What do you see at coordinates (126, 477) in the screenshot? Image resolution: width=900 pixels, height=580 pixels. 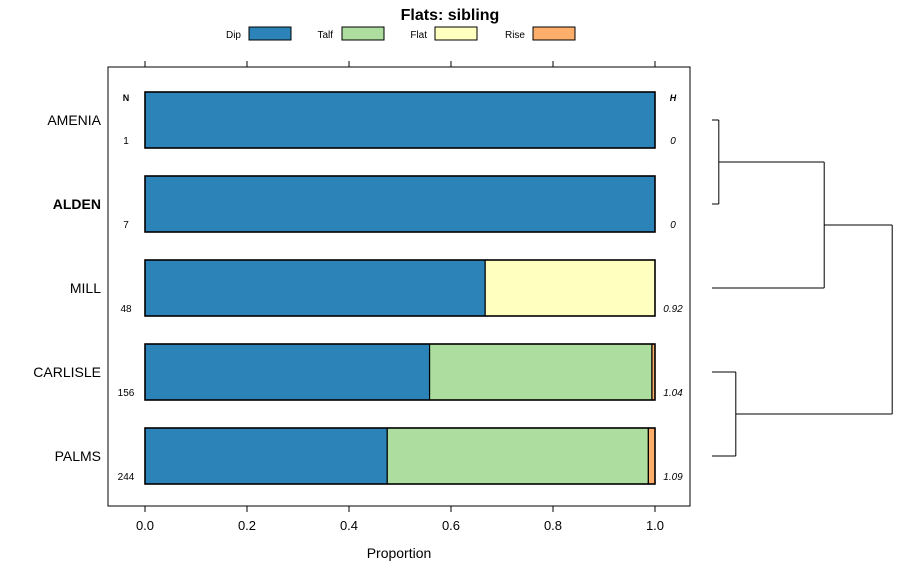 I see `row-count-palms: 244` at bounding box center [126, 477].